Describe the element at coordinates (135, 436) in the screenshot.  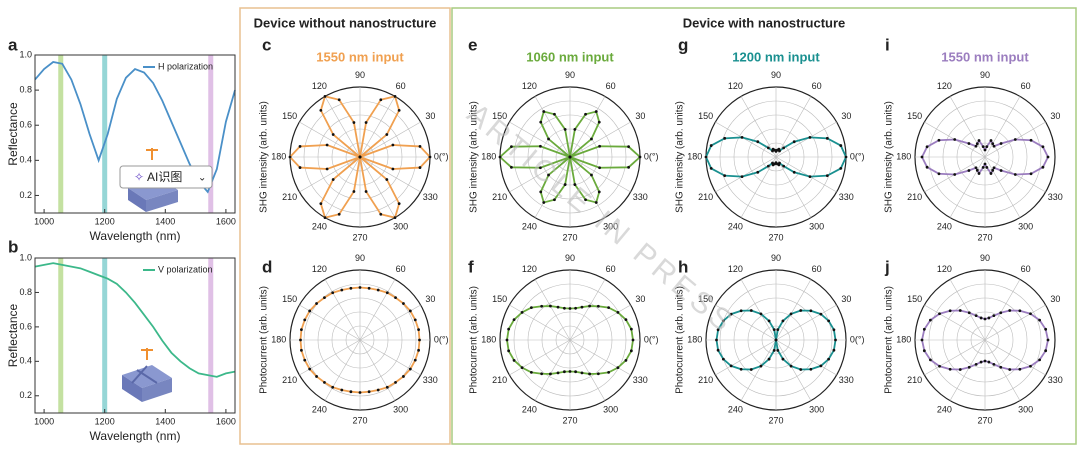
I see `x-axis-label: Wavelength (nm)` at that location.